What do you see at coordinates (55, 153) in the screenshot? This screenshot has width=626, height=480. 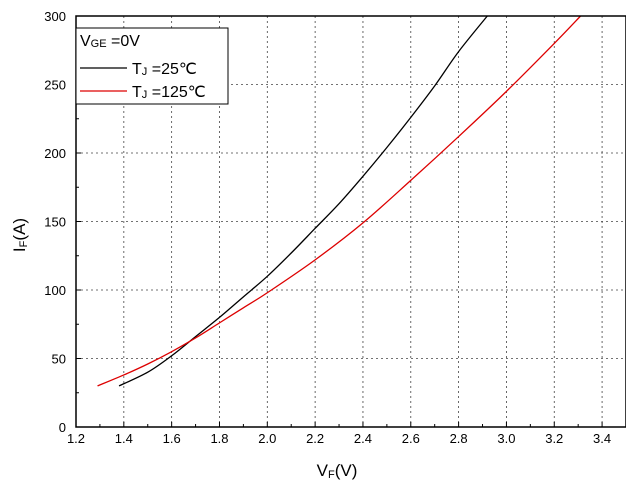 I see `y-tick-label: 200` at bounding box center [55, 153].